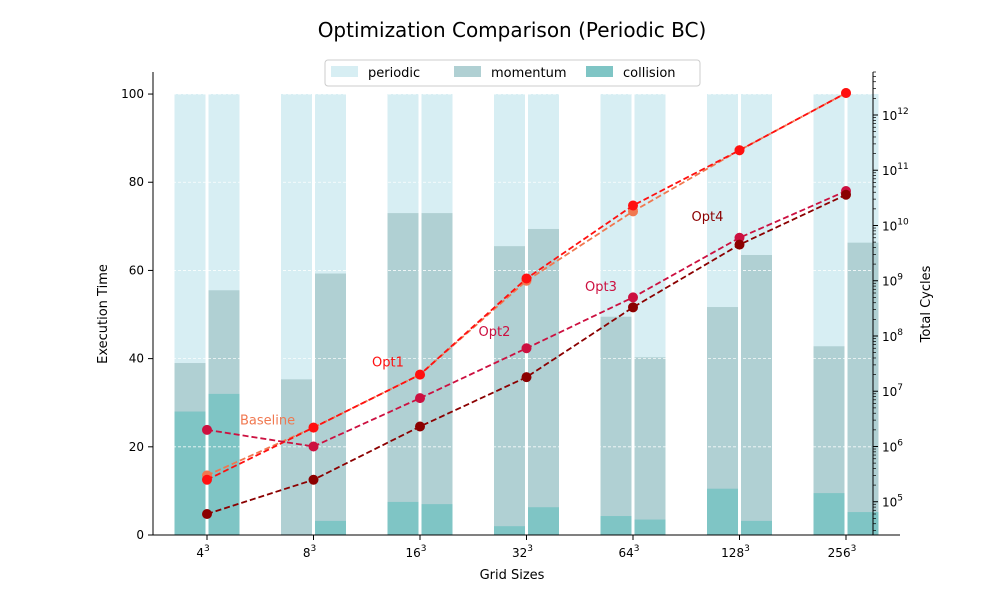  What do you see at coordinates (136, 182) in the screenshot?
I see `y-tick-label: 80` at bounding box center [136, 182].